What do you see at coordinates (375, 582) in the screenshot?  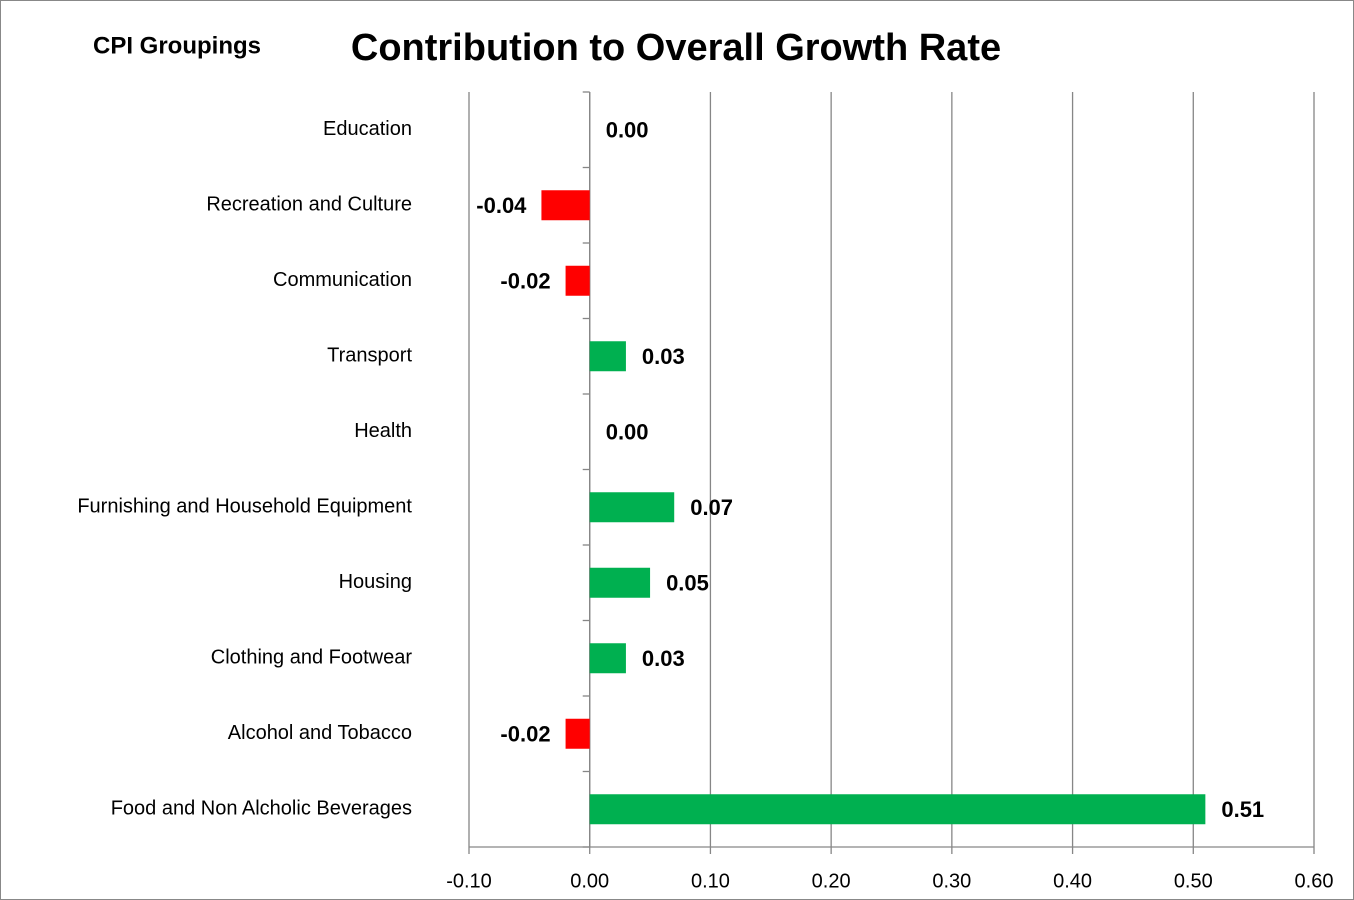 I see `y-tick-label: Housing` at bounding box center [375, 582].